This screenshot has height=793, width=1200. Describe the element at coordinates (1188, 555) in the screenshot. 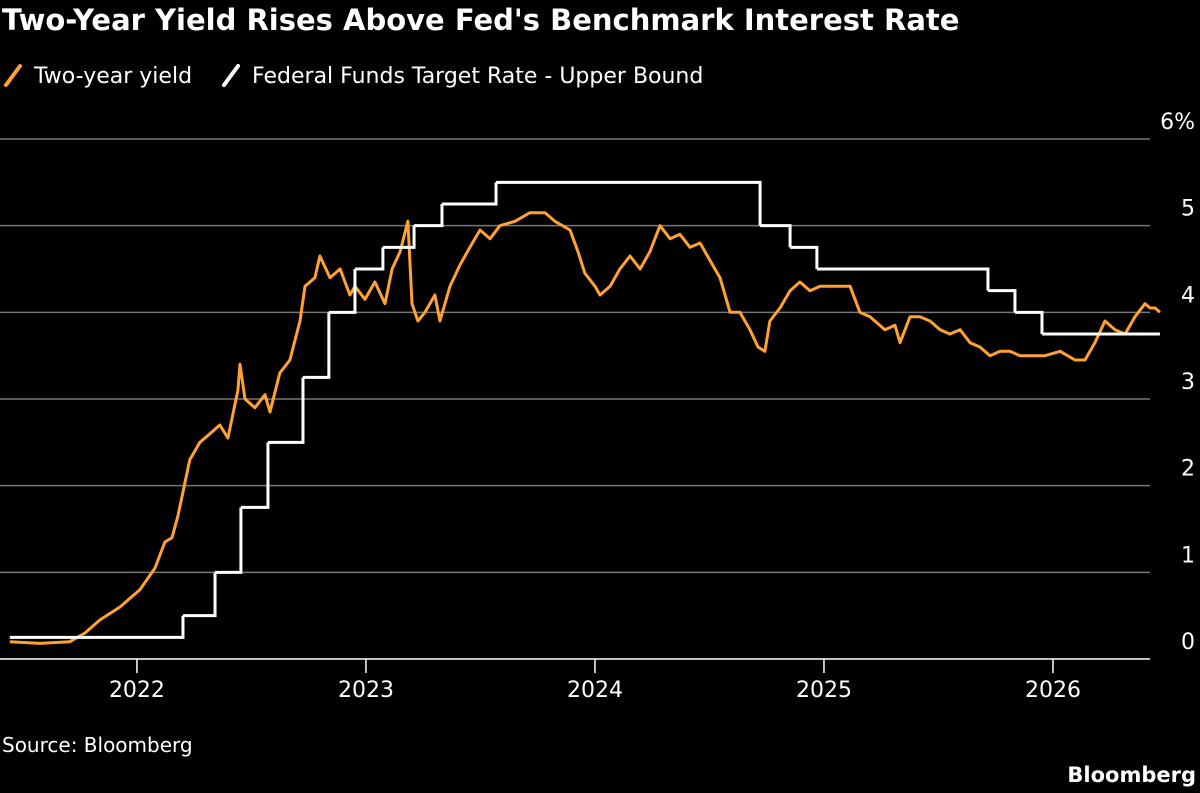

I see `y-tick-label: 1` at that location.